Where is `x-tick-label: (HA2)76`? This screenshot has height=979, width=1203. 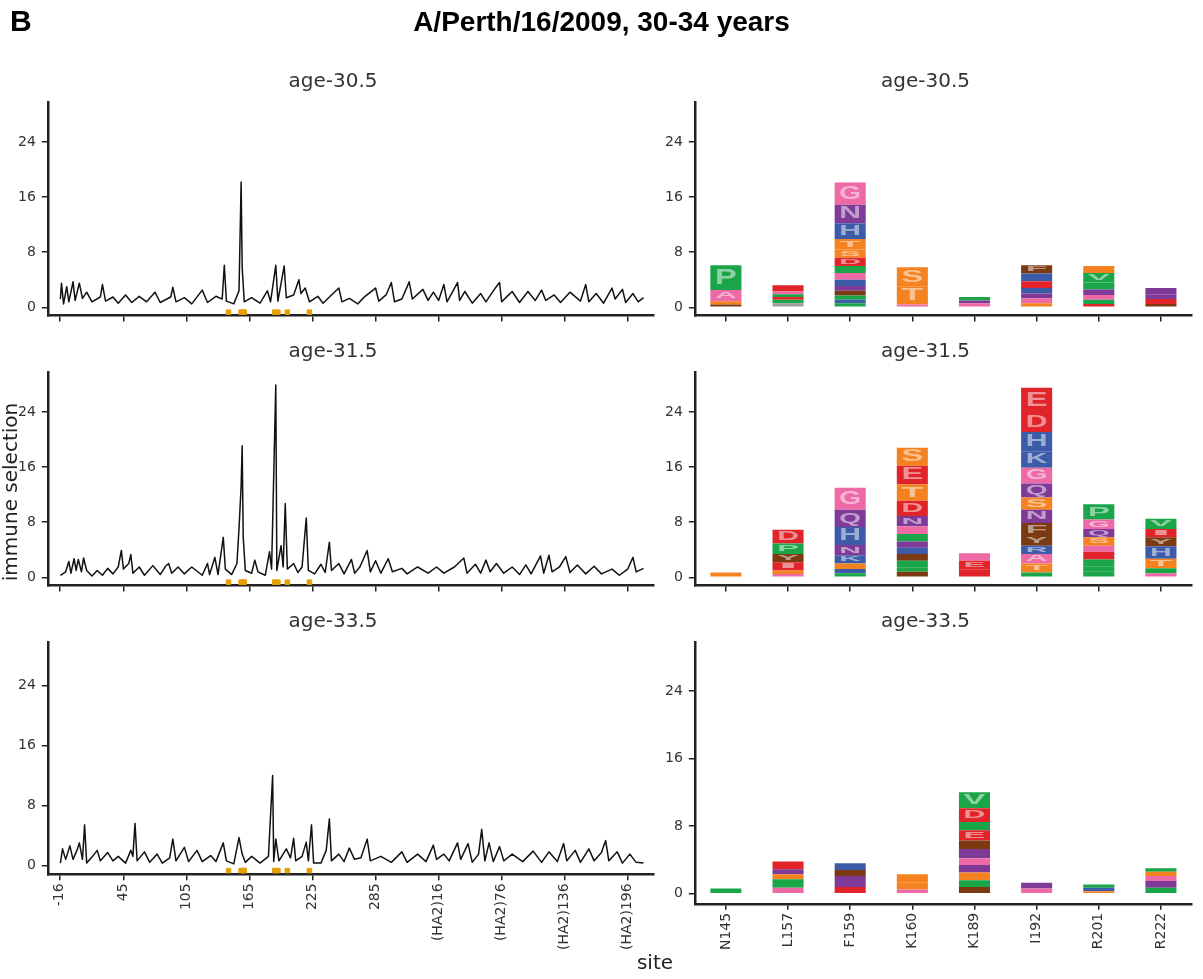 x-tick-label: (HA2)76 is located at coordinates (500, 912).